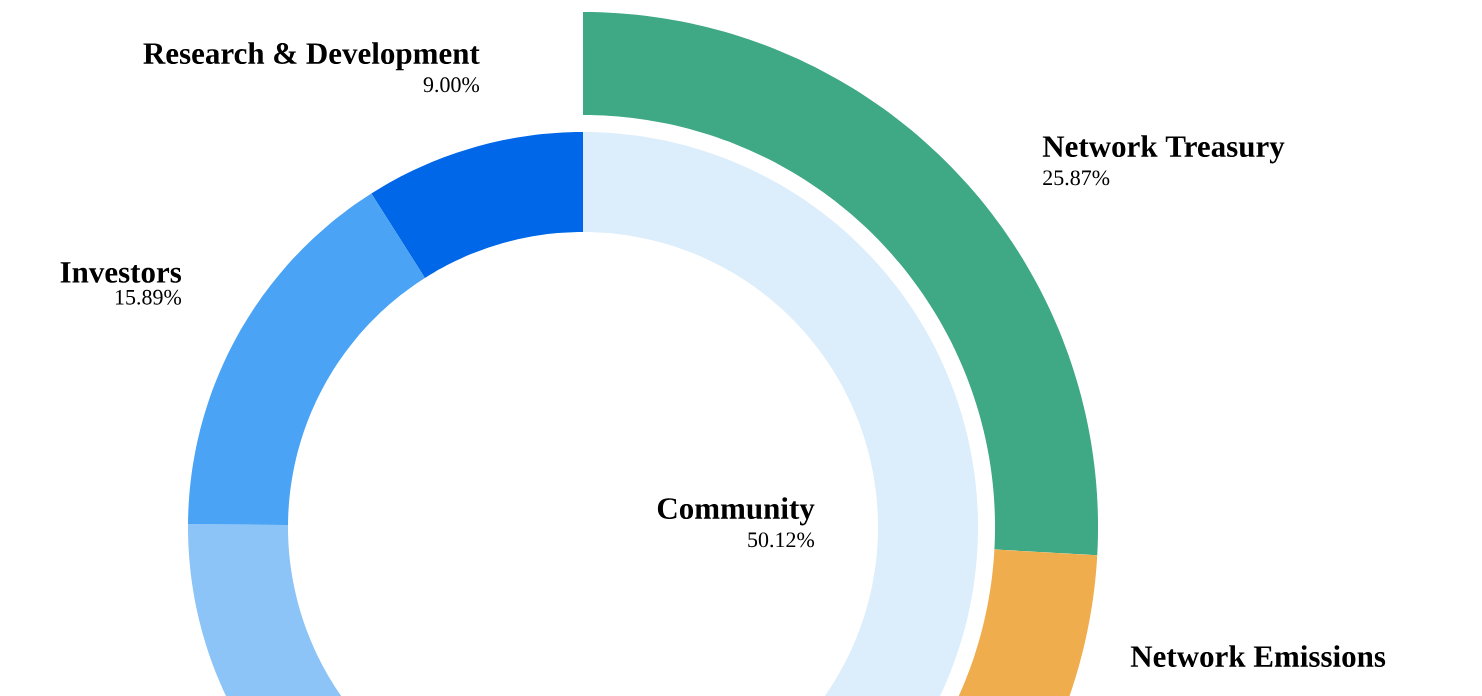 The width and height of the screenshot is (1482, 696). Describe the element at coordinates (451, 85) in the screenshot. I see `data-label: 9.00%` at that location.